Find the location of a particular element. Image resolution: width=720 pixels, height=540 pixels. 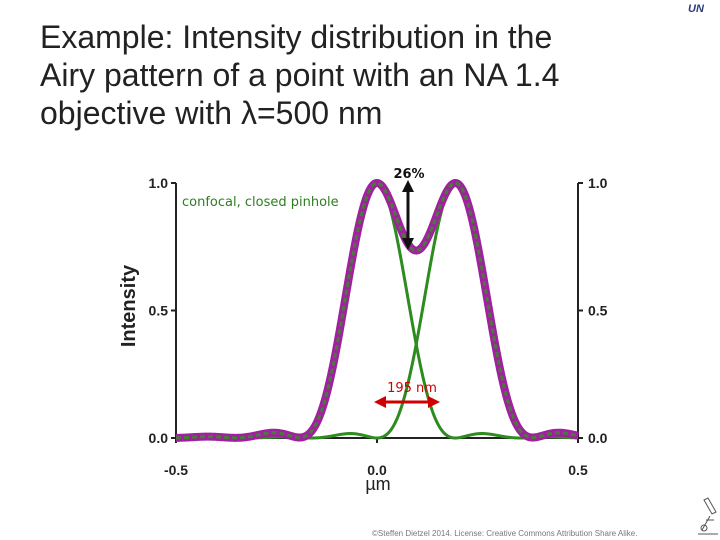

y-tick-label-left: 0.5 is located at coordinates (159, 311).